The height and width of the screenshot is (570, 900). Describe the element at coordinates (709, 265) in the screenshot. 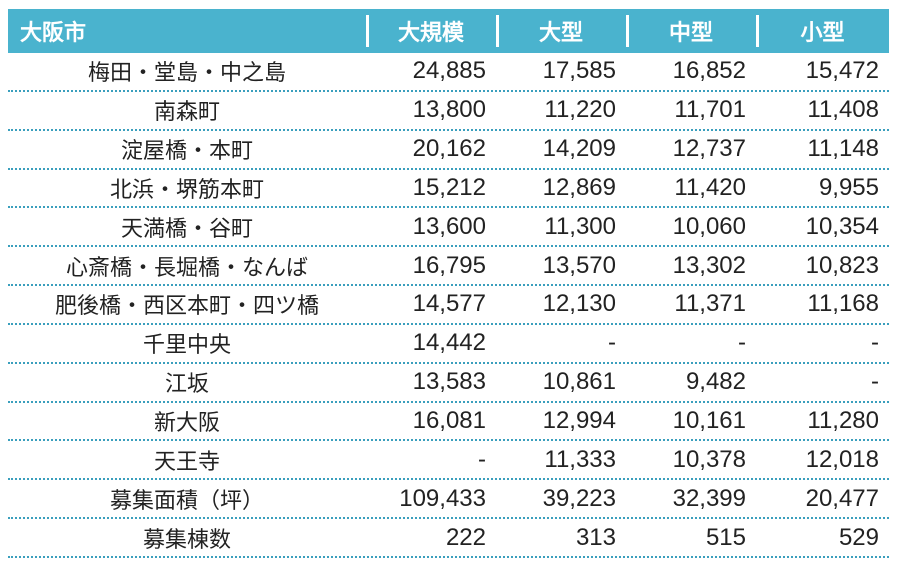

I see `row-value-cell: 13,302` at that location.